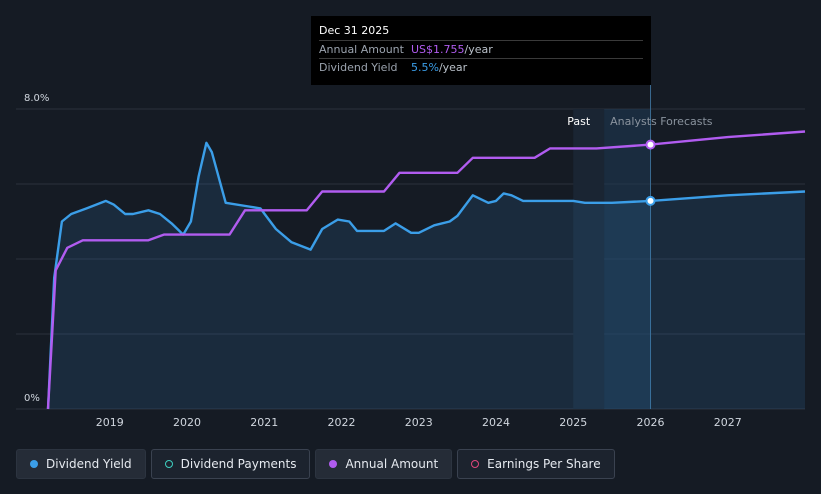 This screenshot has width=821, height=494. I want to click on x-tick-label: 2021, so click(264, 422).